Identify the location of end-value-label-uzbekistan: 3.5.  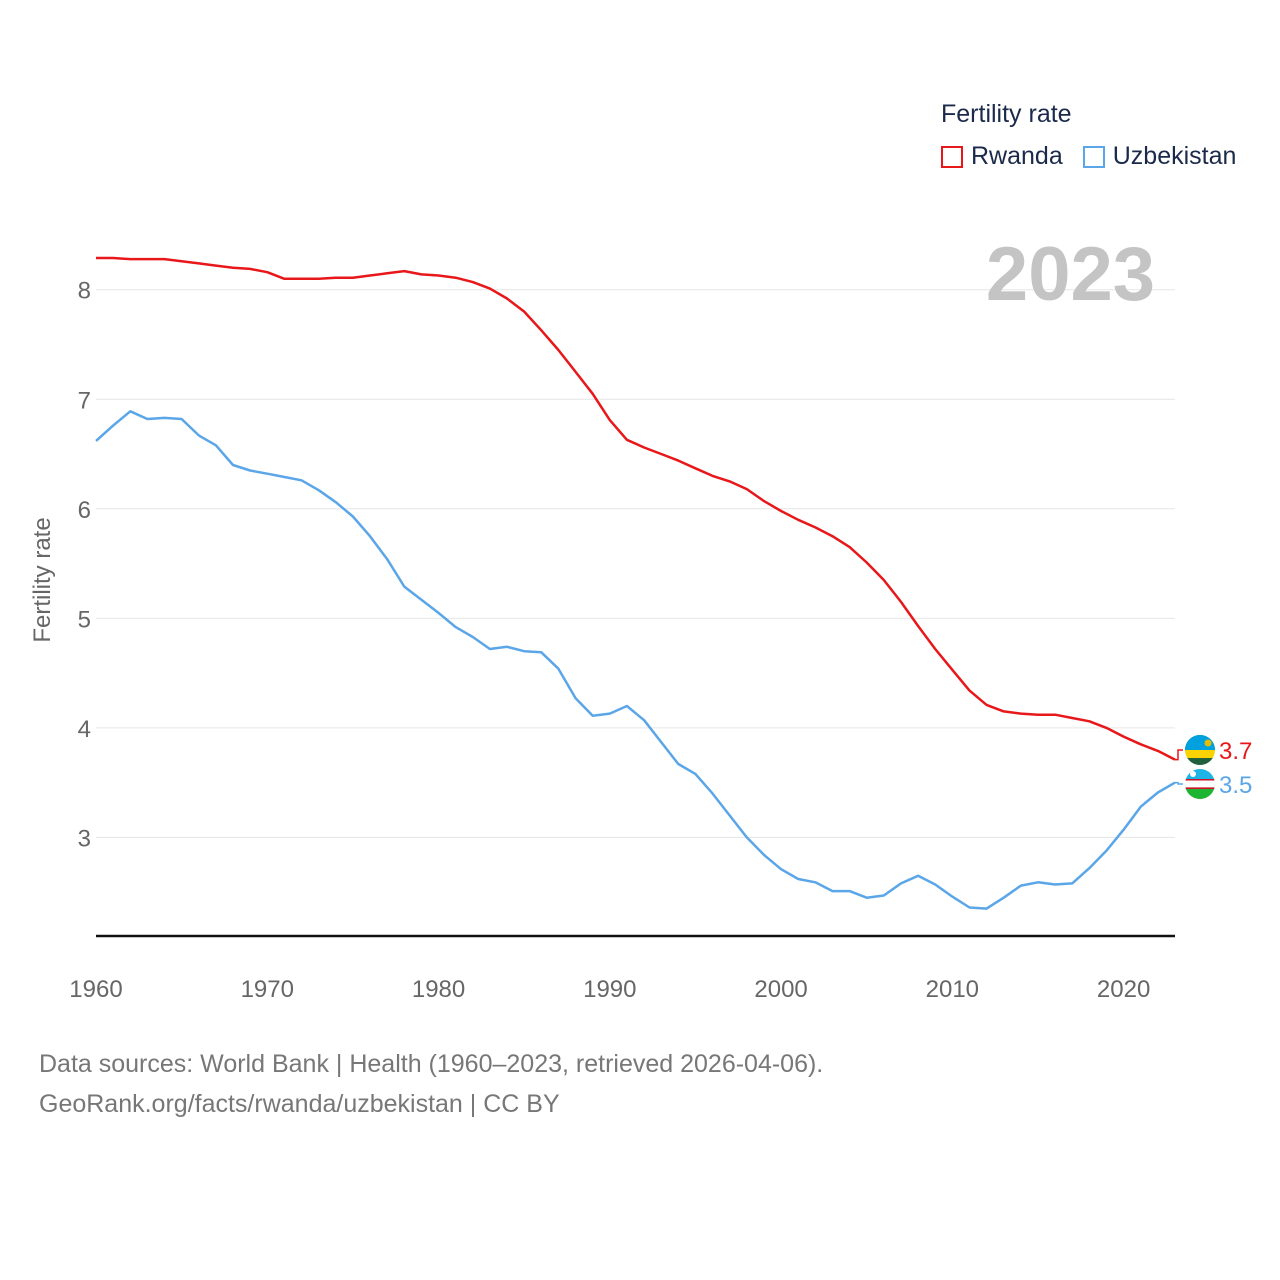
(1235, 785).